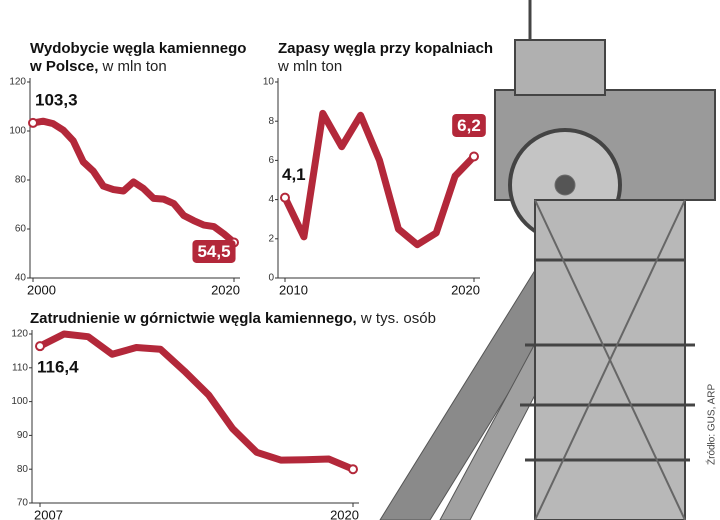 The image size is (720, 520). I want to click on value-label: 6,2, so click(469, 125).